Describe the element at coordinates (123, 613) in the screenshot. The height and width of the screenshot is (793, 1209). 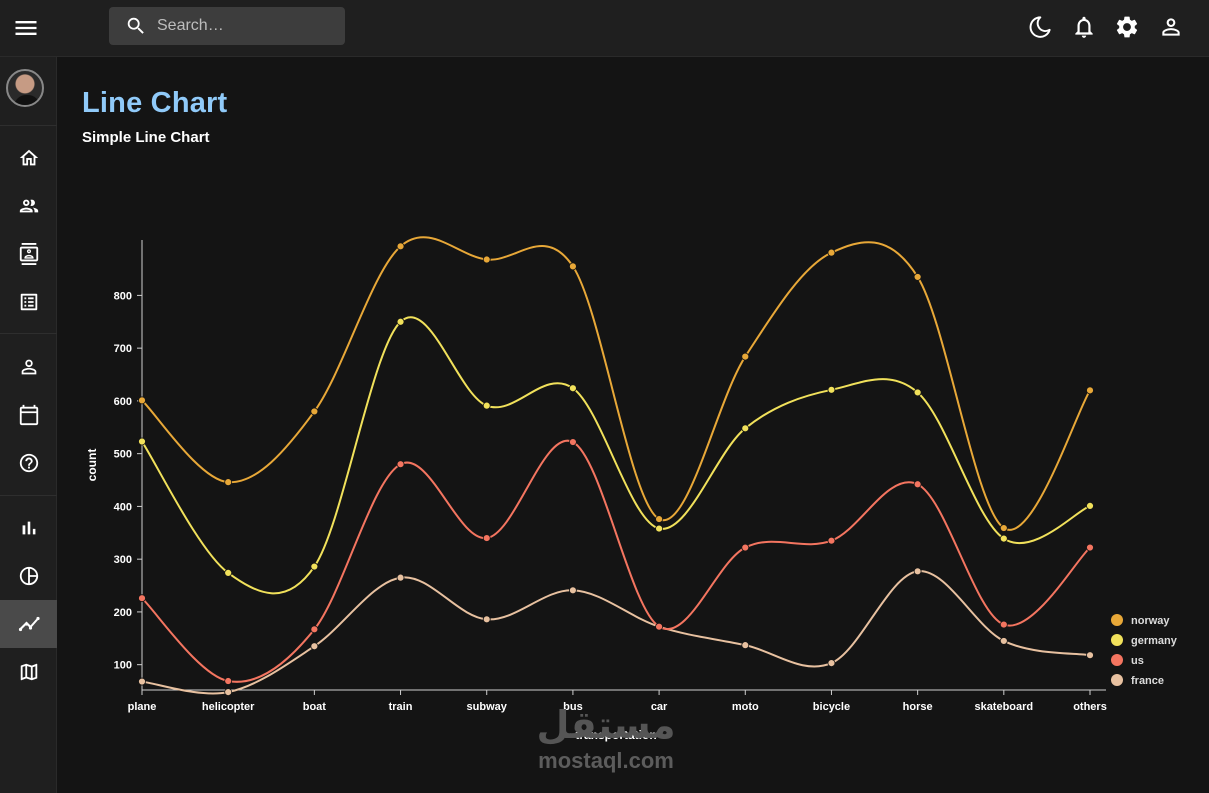
I see `y-tick-label: 200` at that location.